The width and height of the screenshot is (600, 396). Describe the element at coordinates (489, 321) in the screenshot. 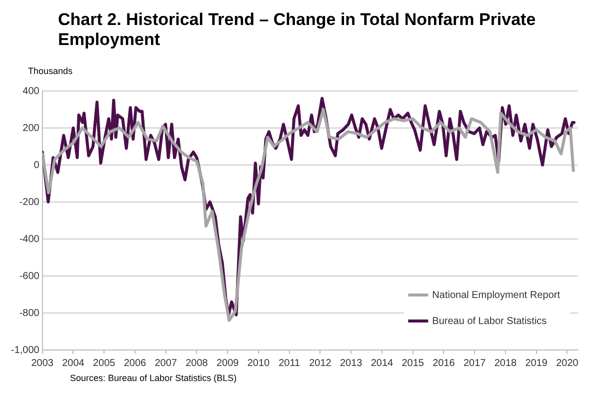

I see `legend-label: Bureau of Labor Statistics` at that location.